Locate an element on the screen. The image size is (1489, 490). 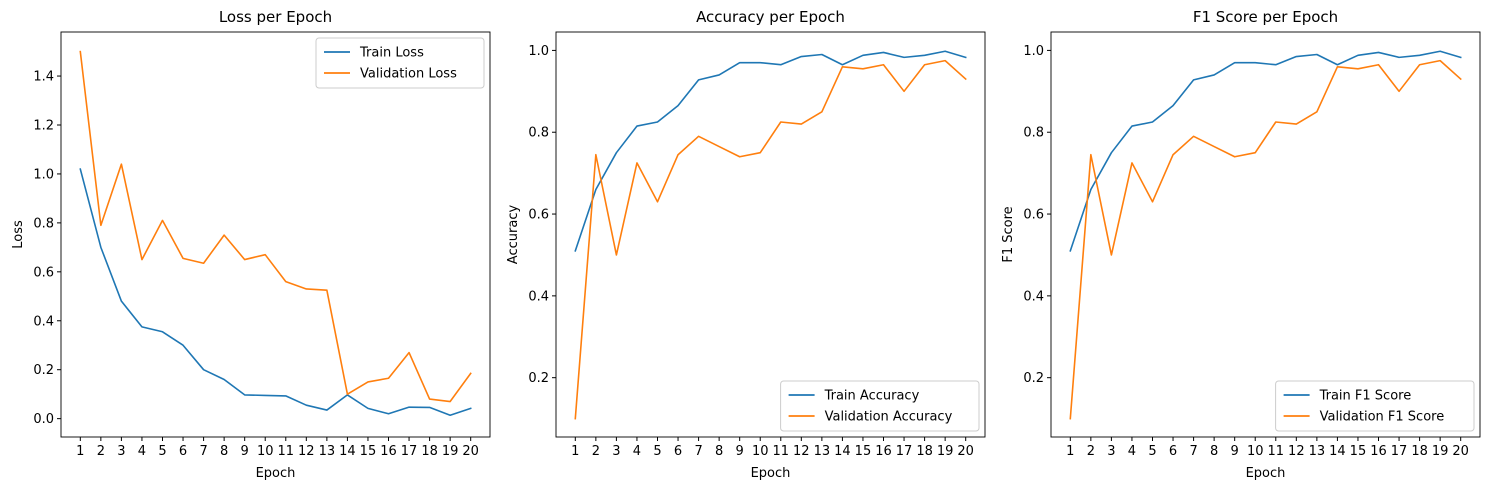
chart-title: Accuracy per Epoch is located at coordinates (770, 17).